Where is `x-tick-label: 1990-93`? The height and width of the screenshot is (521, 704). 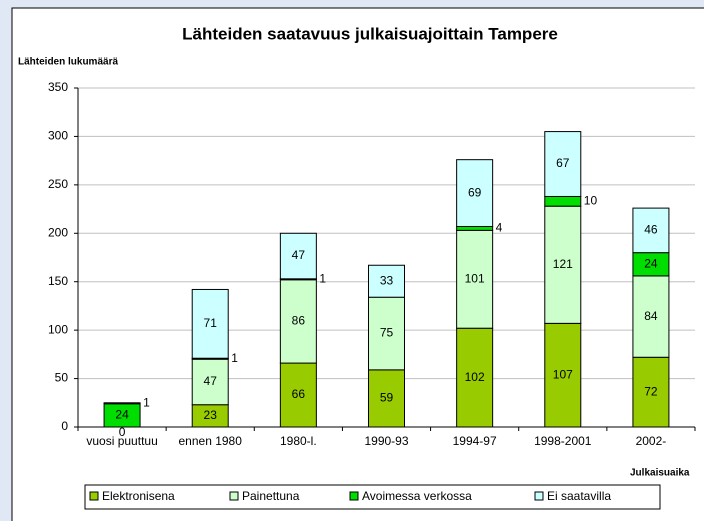 x-tick-label: 1990-93 is located at coordinates (386, 441).